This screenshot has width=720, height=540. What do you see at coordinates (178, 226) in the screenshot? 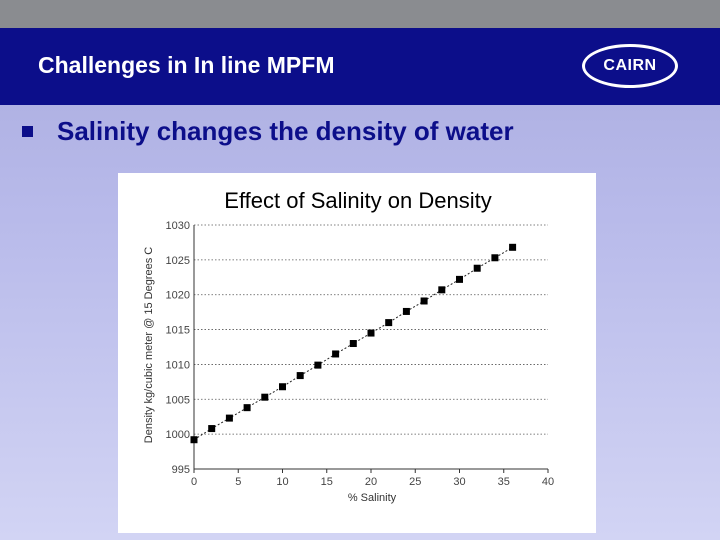
I see `y-tick-label: 1030` at bounding box center [178, 226].